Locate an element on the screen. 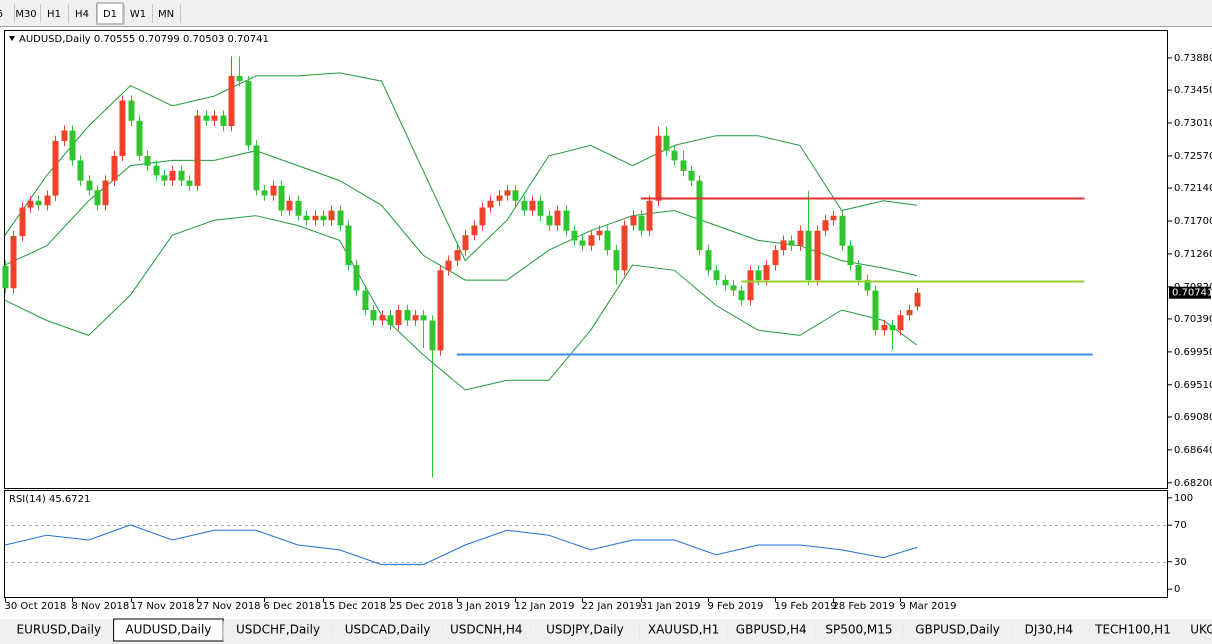 Image resolution: width=1212 pixels, height=644 pixels. timeframe-button: H1 is located at coordinates (58, 13).